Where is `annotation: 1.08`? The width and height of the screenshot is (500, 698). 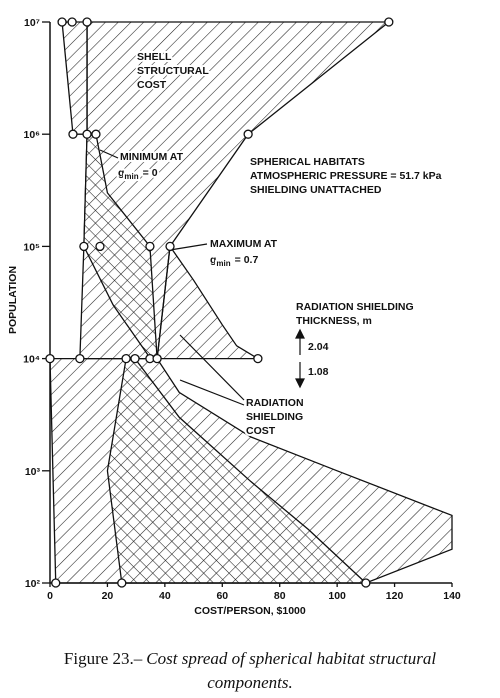 annotation: 1.08 is located at coordinates (318, 372).